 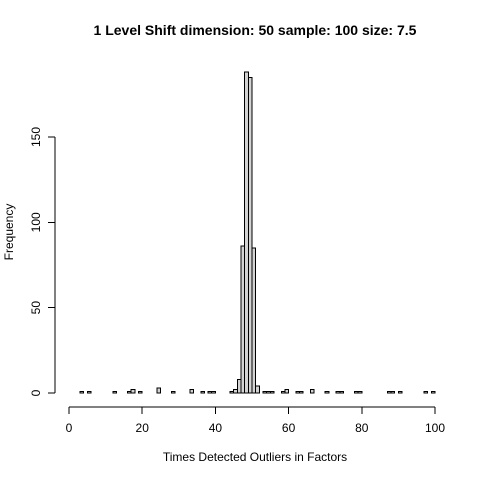 I want to click on x-axis-label: Times Detected Outliers in Factors, so click(x=255, y=457).